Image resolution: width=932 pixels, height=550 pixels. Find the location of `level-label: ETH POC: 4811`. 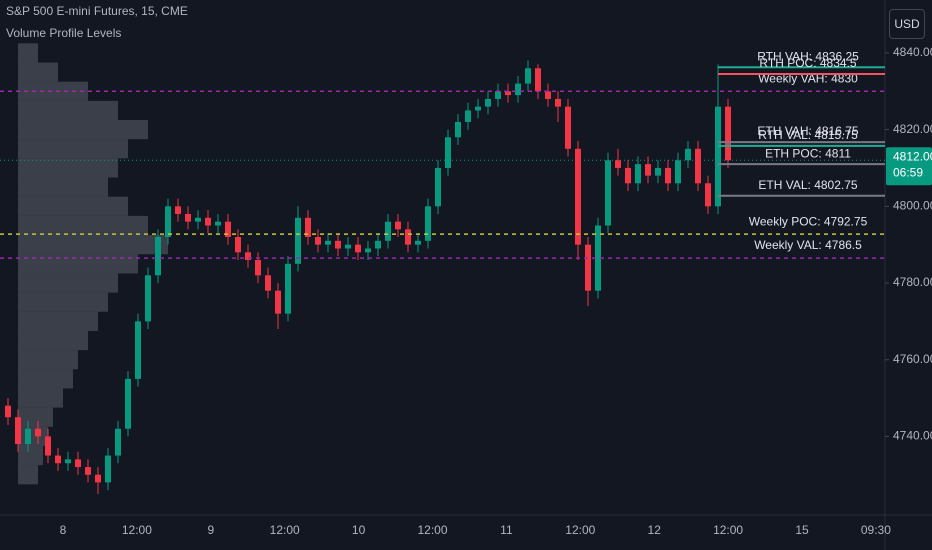

level-label: ETH POC: 4811 is located at coordinates (808, 153).